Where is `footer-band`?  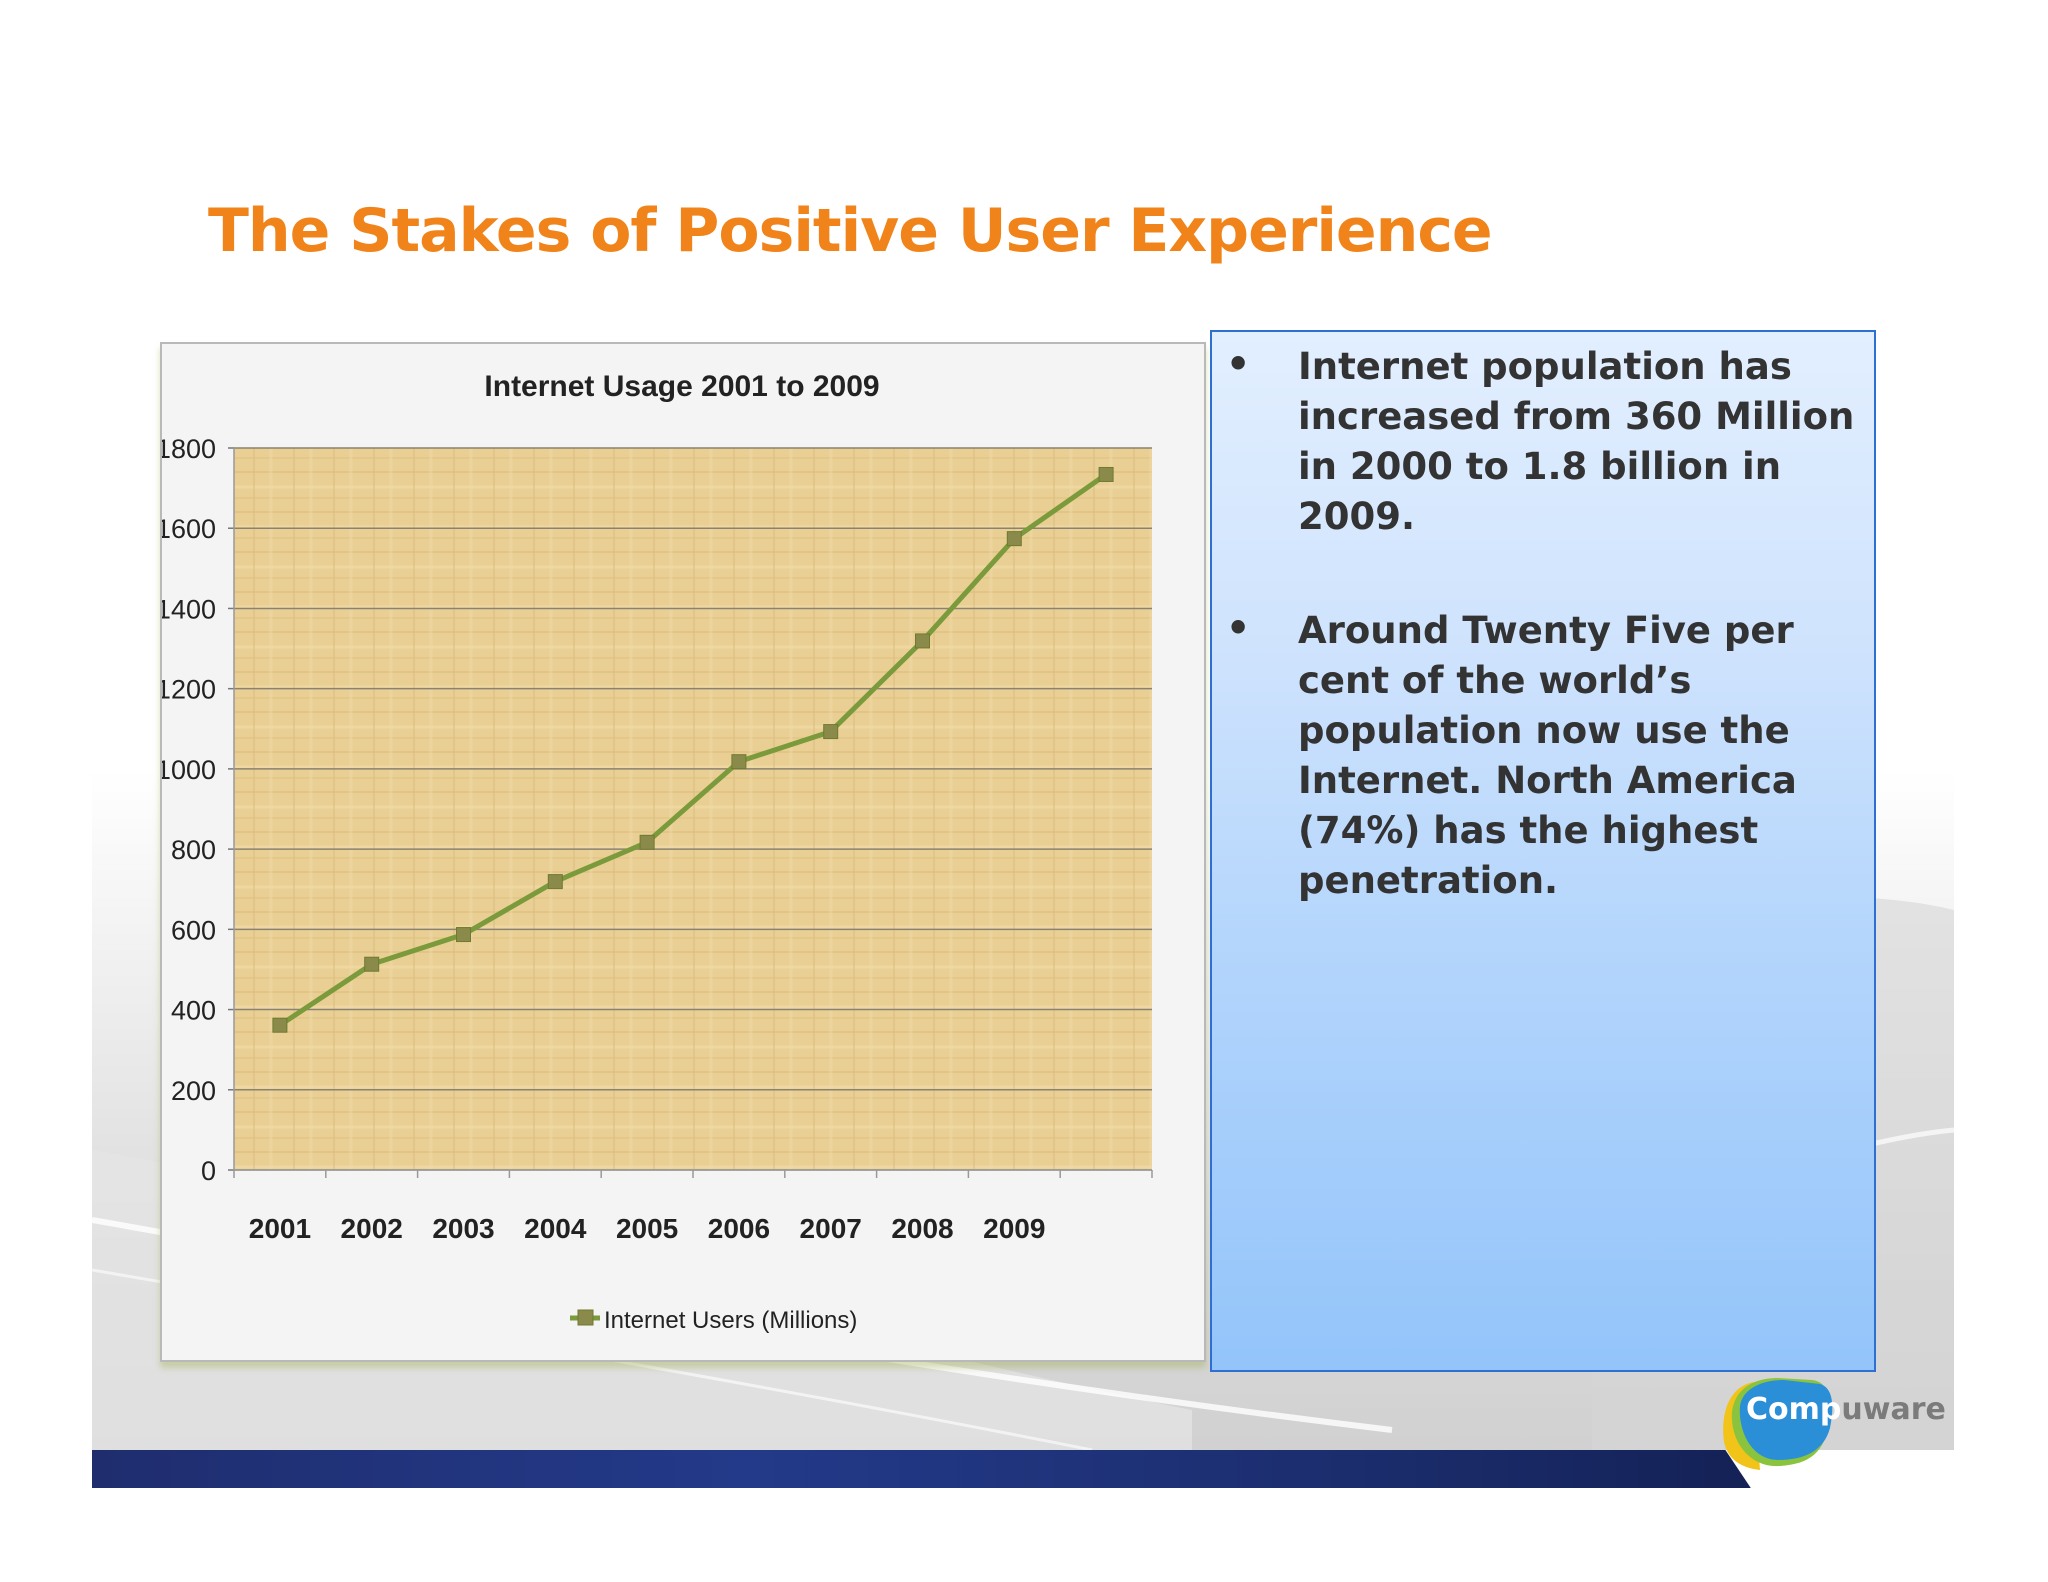 footer-band is located at coordinates (1023, 1469).